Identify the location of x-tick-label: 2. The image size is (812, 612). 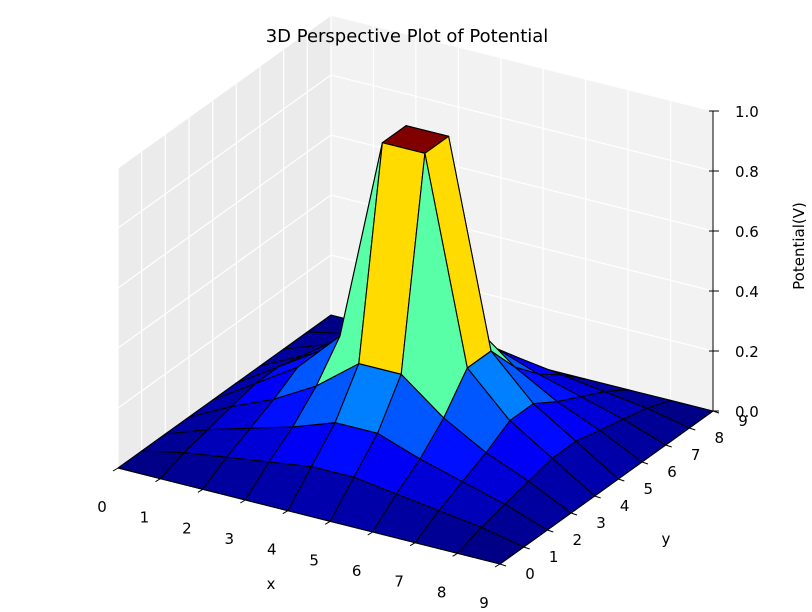
(187, 528).